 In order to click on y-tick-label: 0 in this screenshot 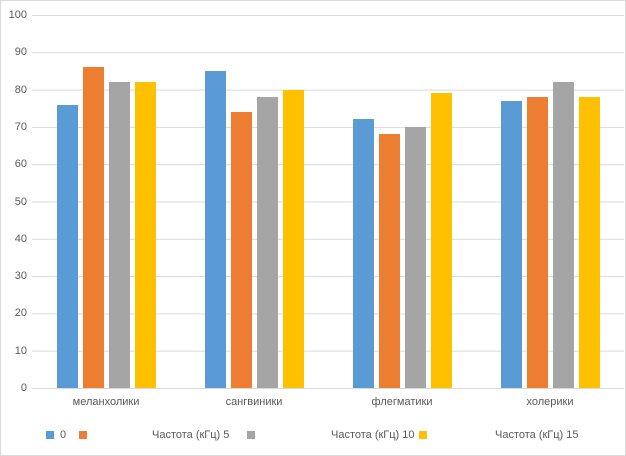, I will do `click(23, 388)`.